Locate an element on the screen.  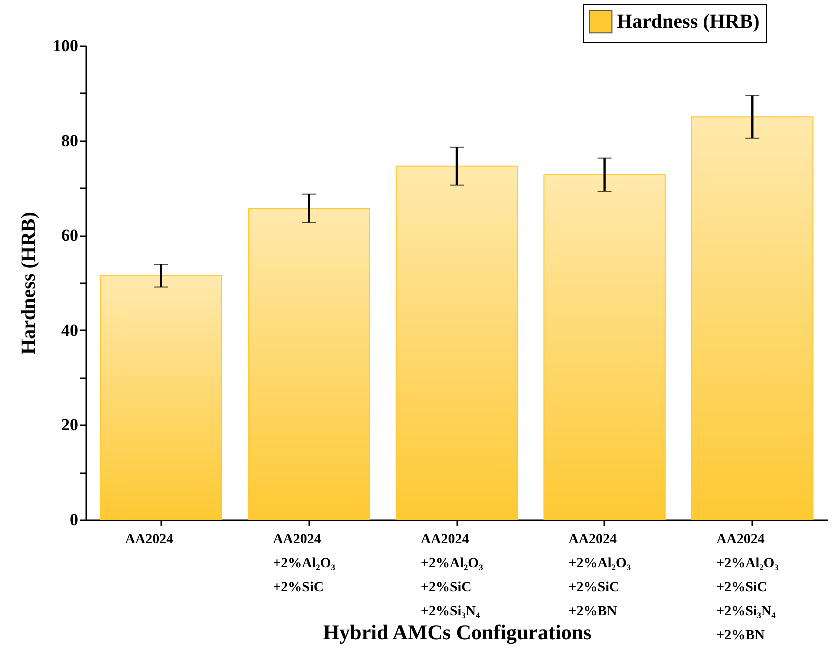
x-tick-label: AA2024 +2%Al₂O₃ +2%SiC is located at coordinates (304, 564).